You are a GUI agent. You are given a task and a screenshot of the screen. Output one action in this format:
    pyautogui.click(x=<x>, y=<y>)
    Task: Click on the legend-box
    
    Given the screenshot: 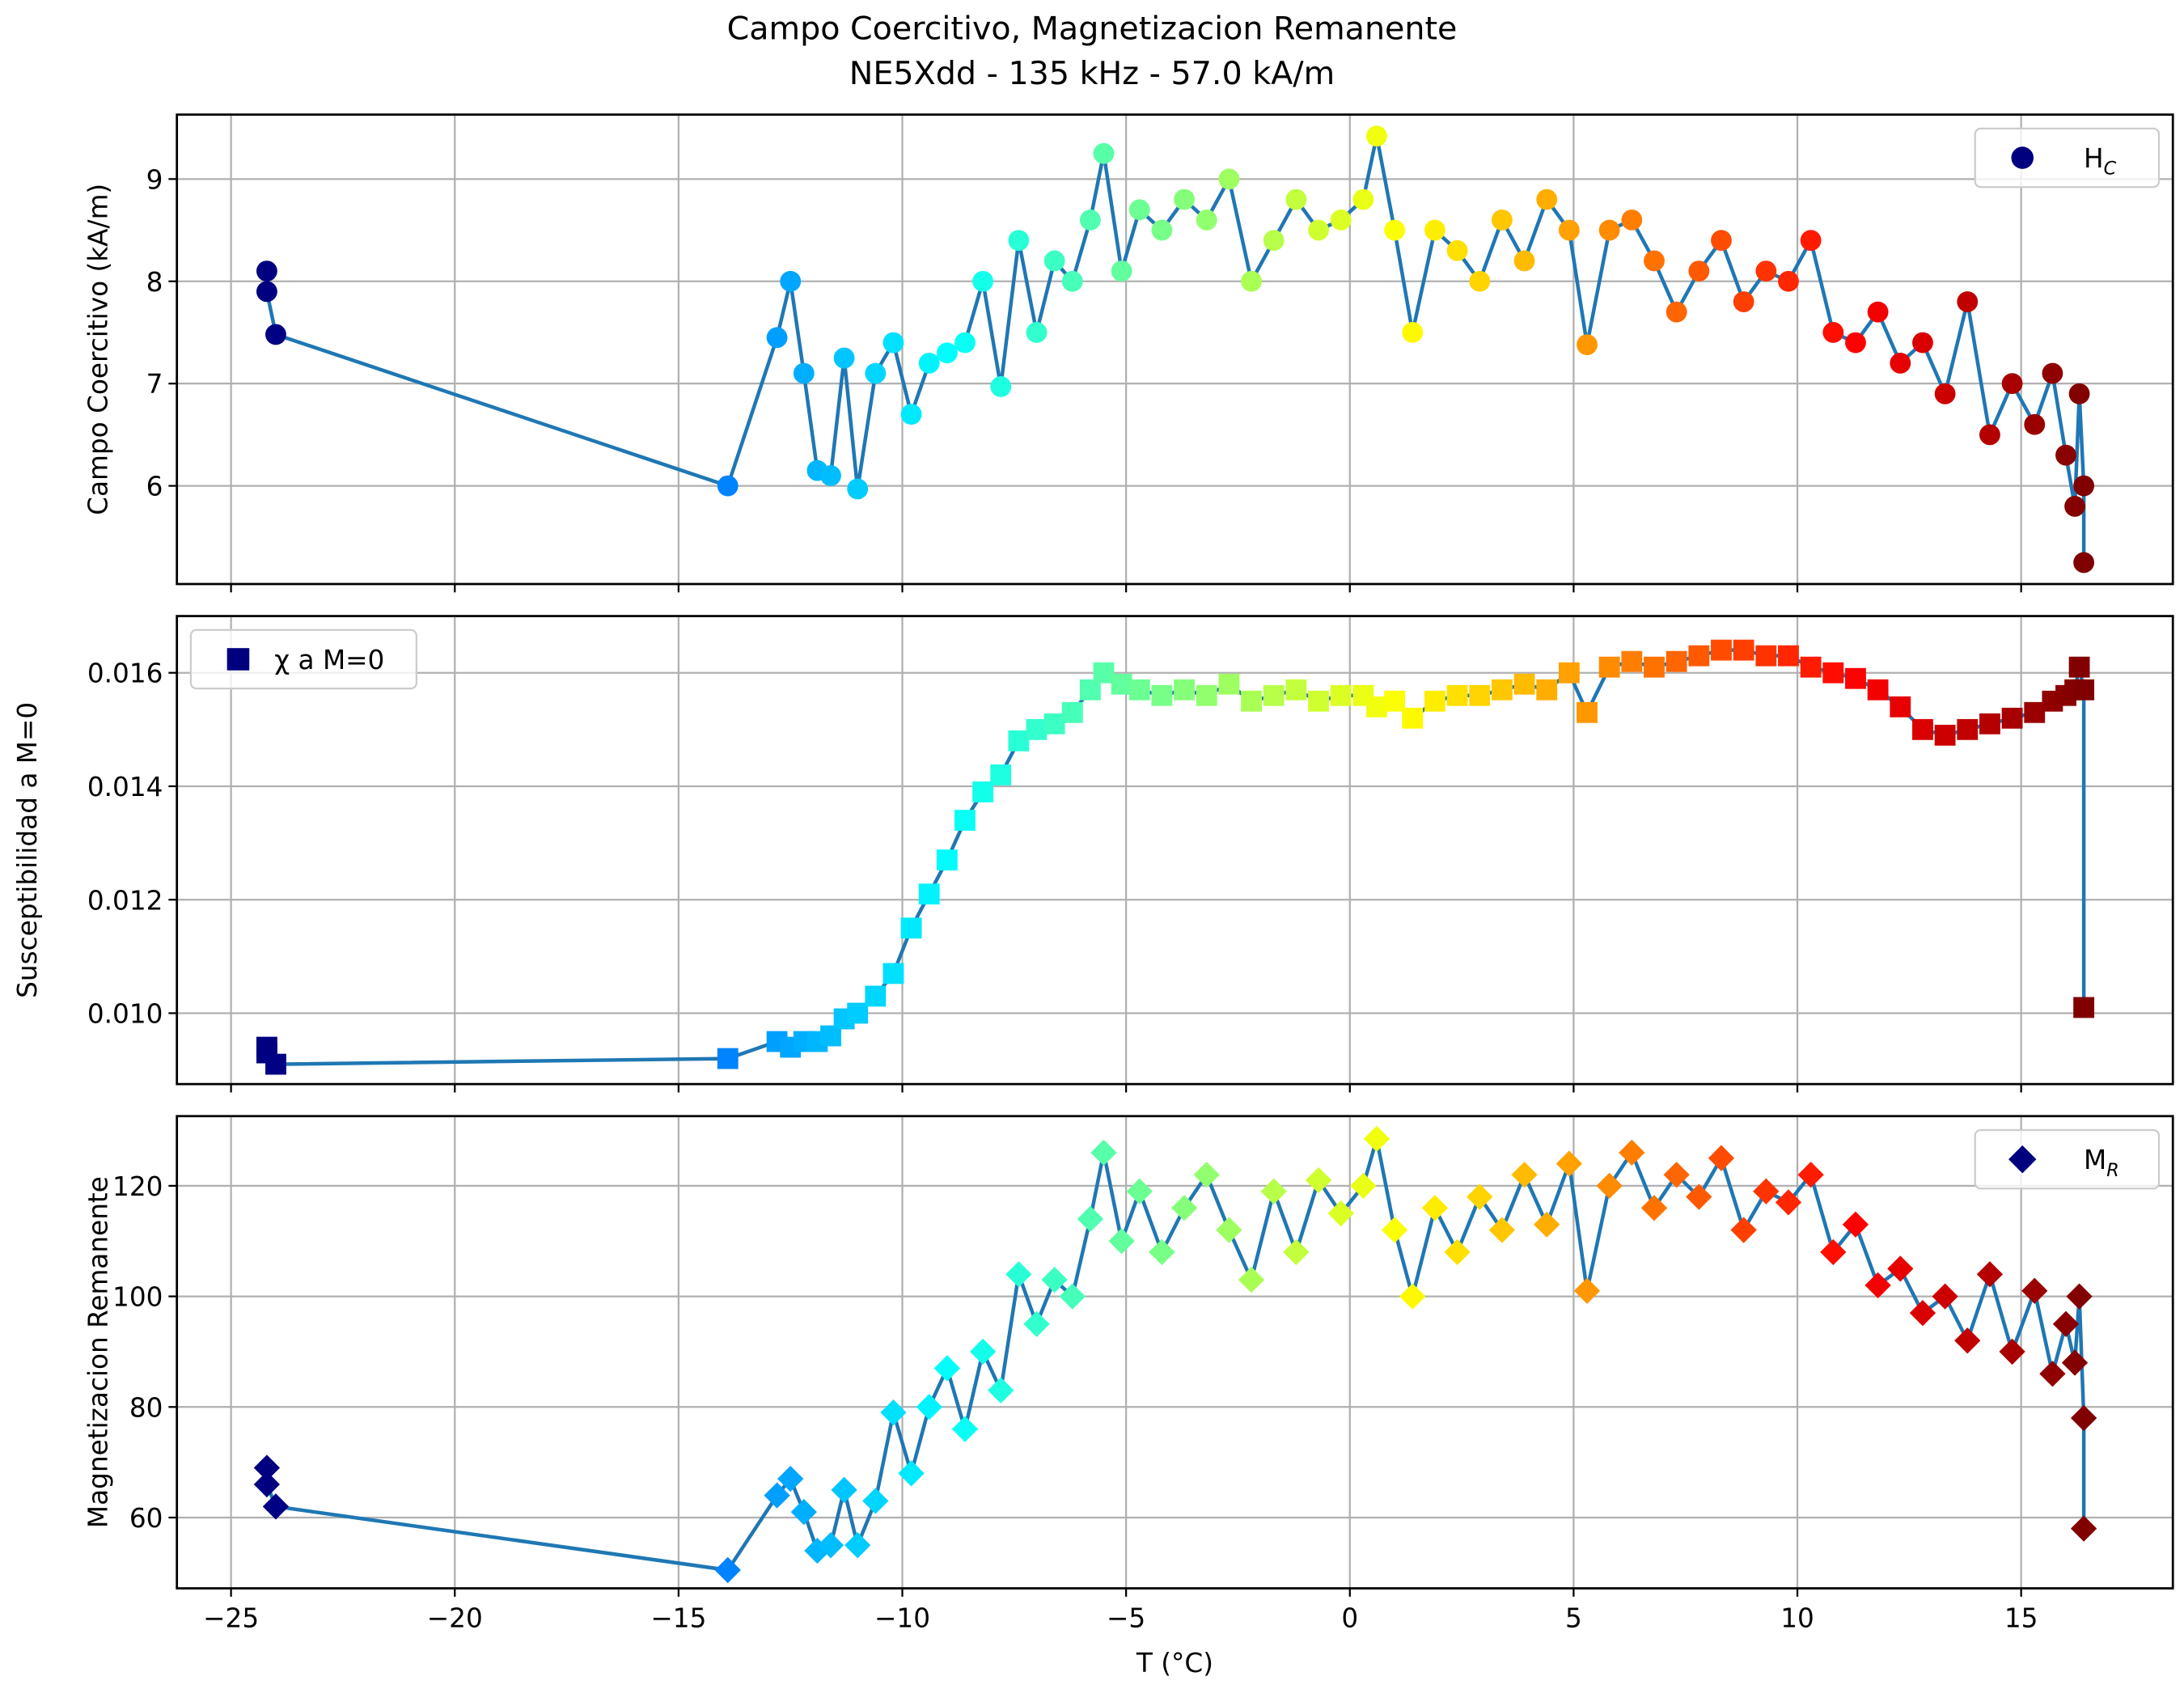 What is the action you would take?
    pyautogui.click(x=2067, y=157)
    